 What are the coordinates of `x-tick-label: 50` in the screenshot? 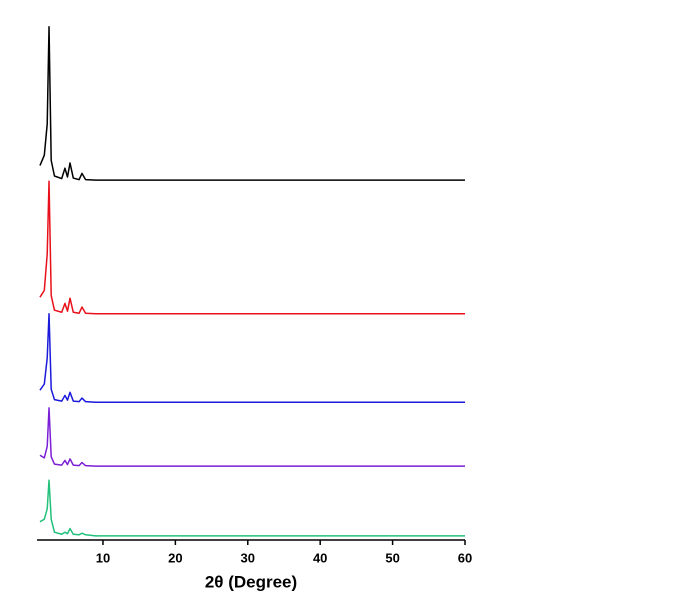 It's located at (392, 557).